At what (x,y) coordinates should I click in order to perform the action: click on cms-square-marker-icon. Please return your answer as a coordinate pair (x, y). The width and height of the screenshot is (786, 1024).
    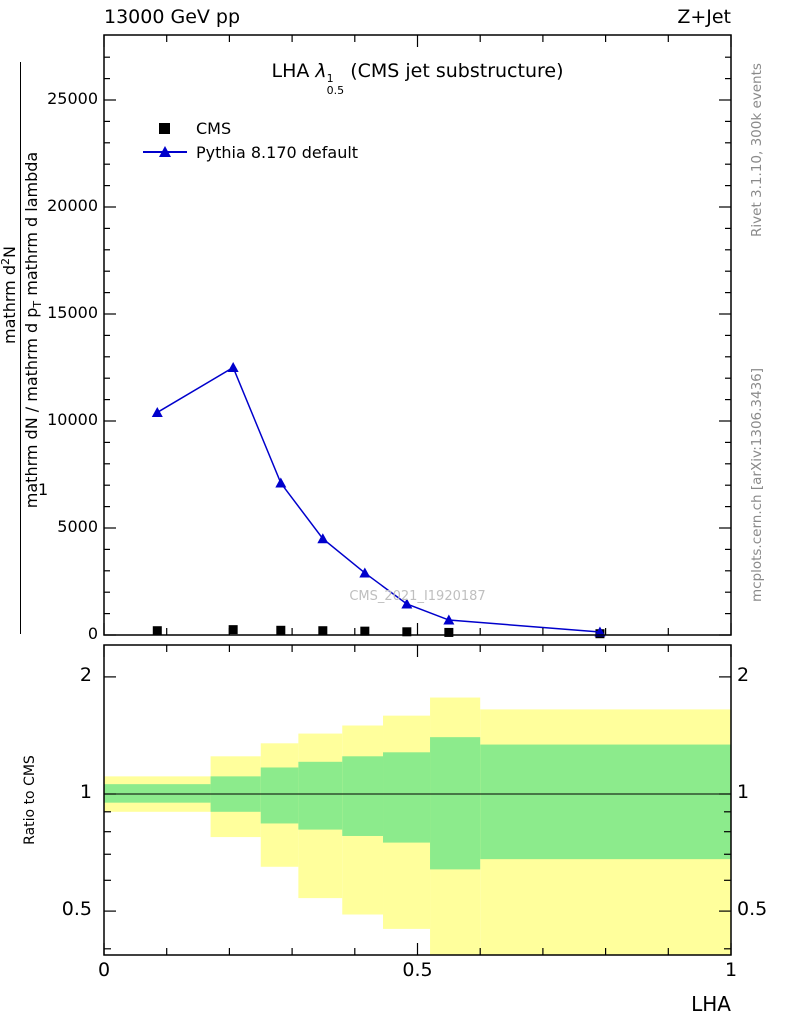
    Looking at the image, I should click on (165, 128).